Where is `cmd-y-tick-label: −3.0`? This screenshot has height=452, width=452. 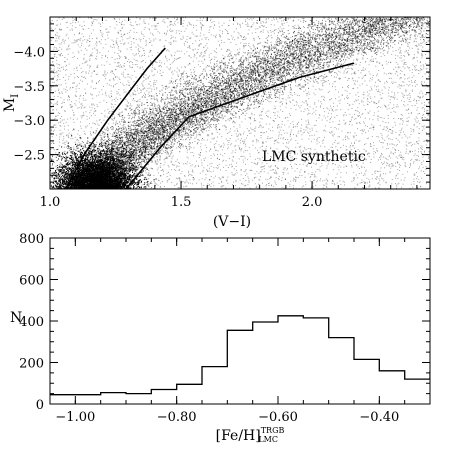
cmd-y-tick-label: −3.0 is located at coordinates (29, 121).